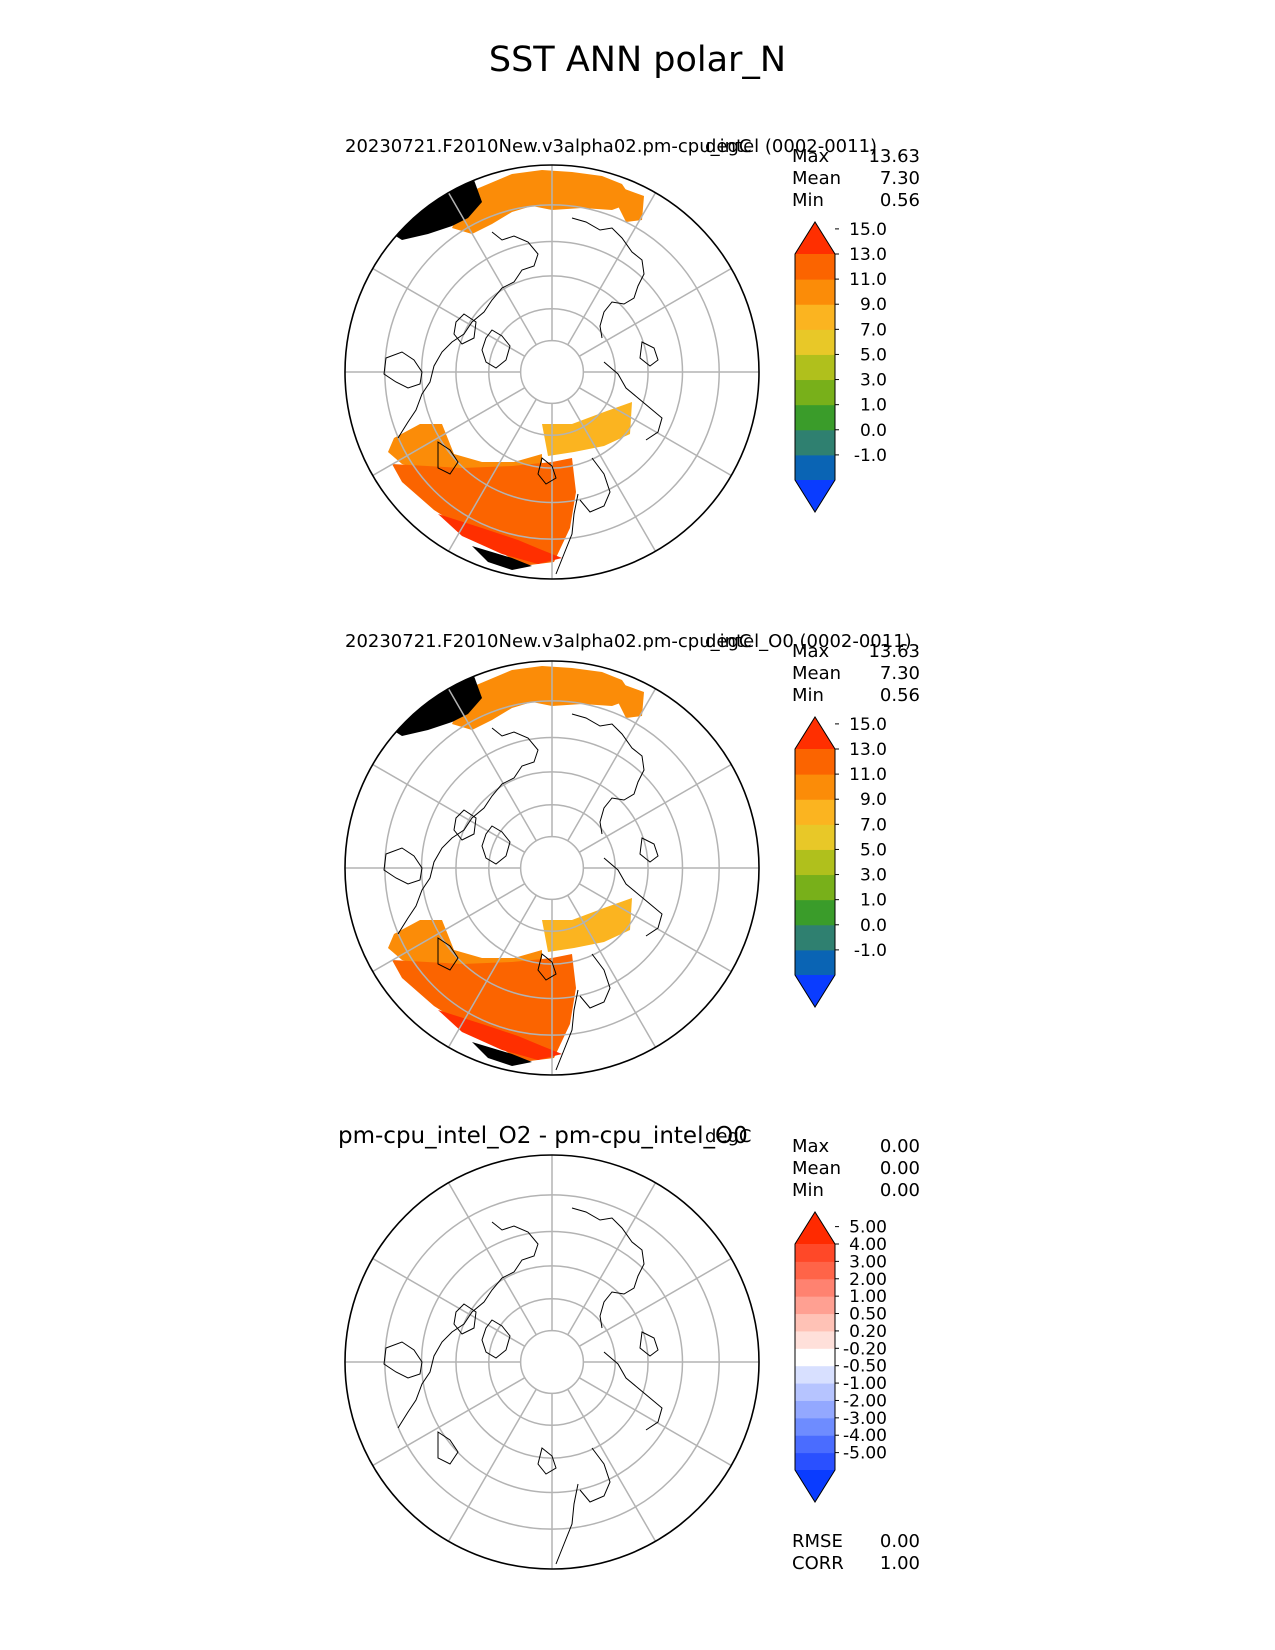 Image resolution: width=1275 pixels, height=1650 pixels. I want to click on panel-2-stat-max: Max 13.63, so click(856, 651).